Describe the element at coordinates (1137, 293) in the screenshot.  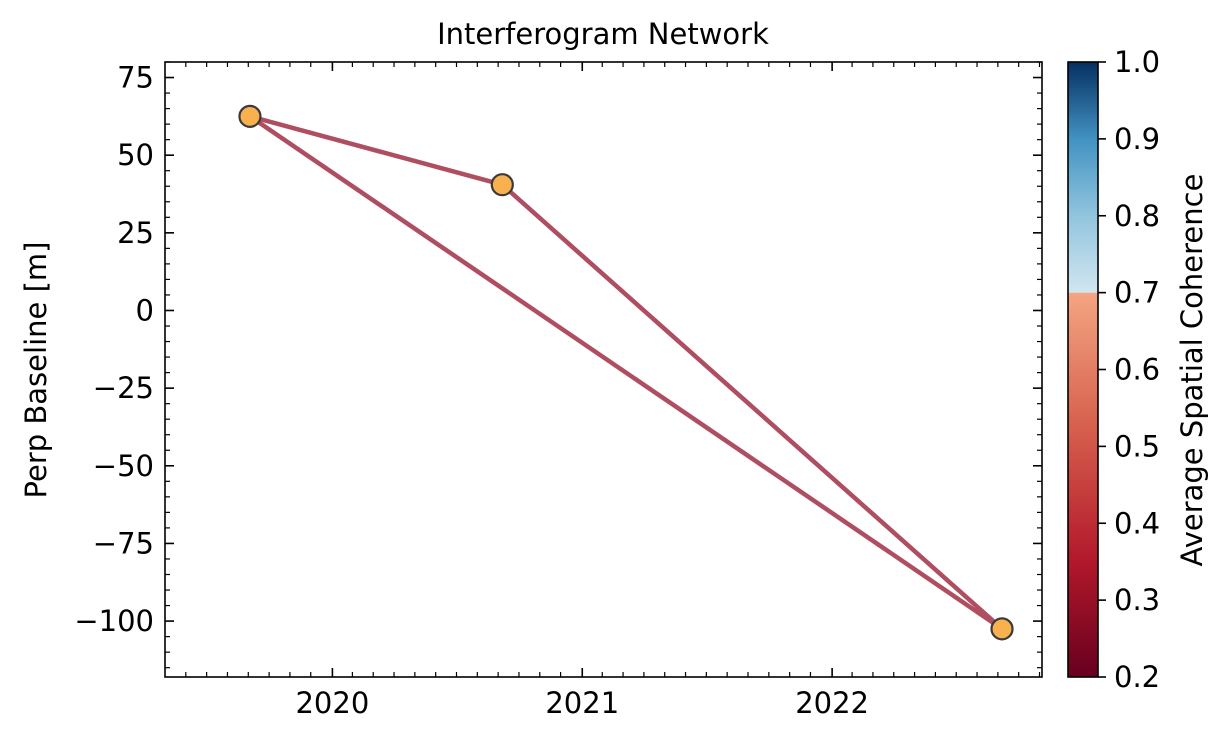
I see `colorbar-tick-label: 0.7` at that location.